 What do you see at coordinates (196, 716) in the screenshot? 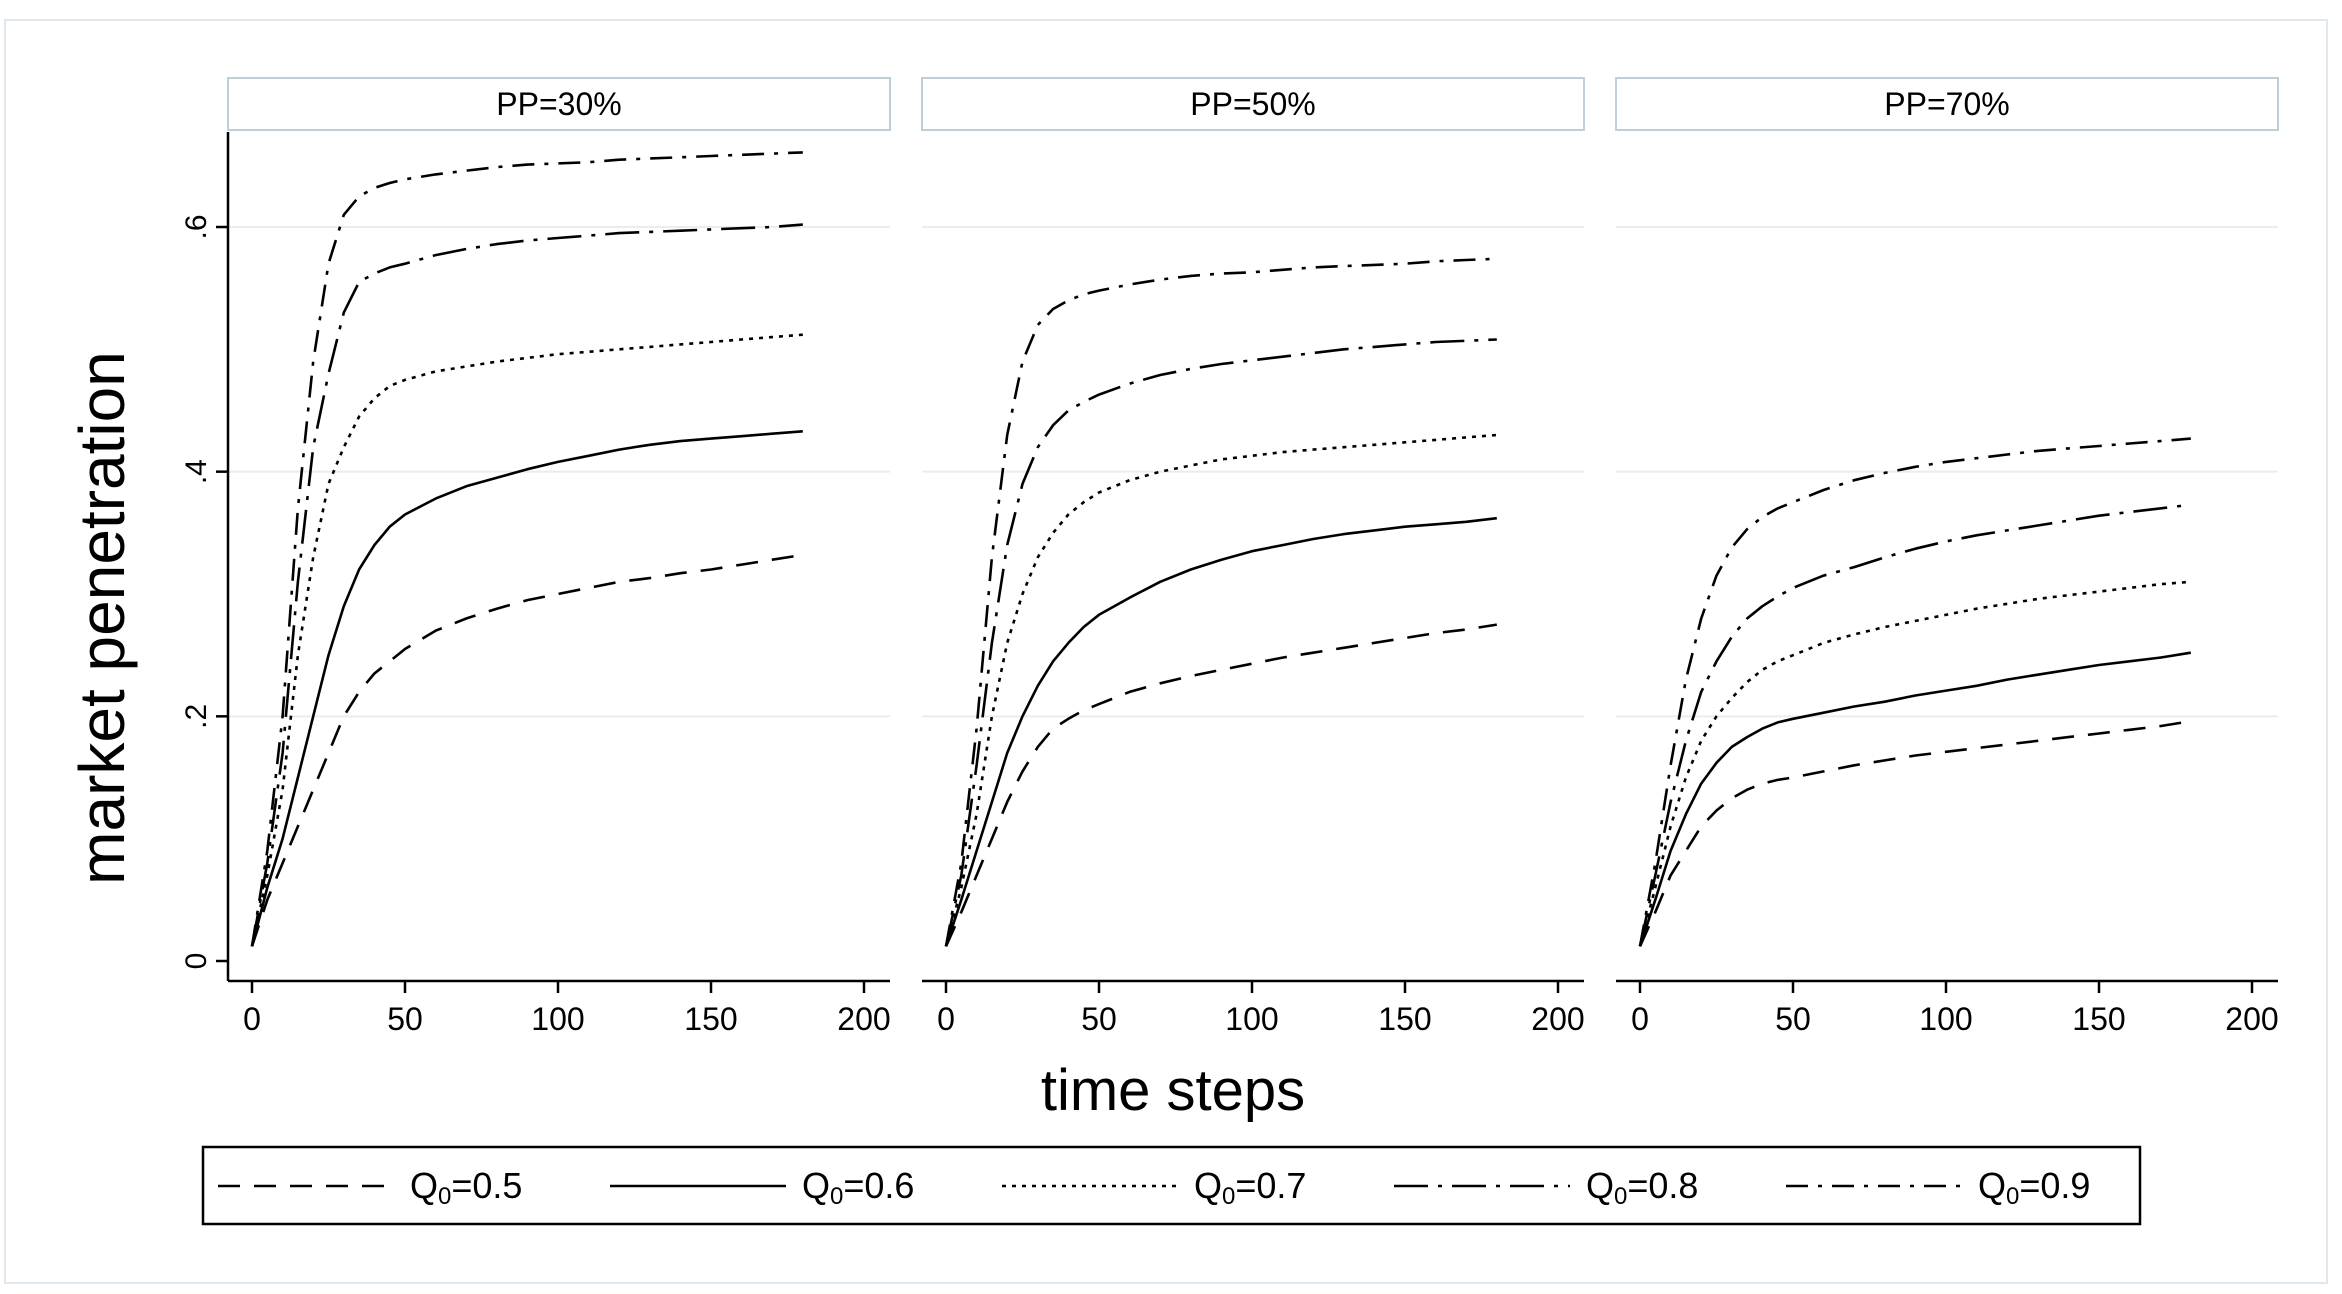
I see `y-tick-label: .2` at bounding box center [196, 716].